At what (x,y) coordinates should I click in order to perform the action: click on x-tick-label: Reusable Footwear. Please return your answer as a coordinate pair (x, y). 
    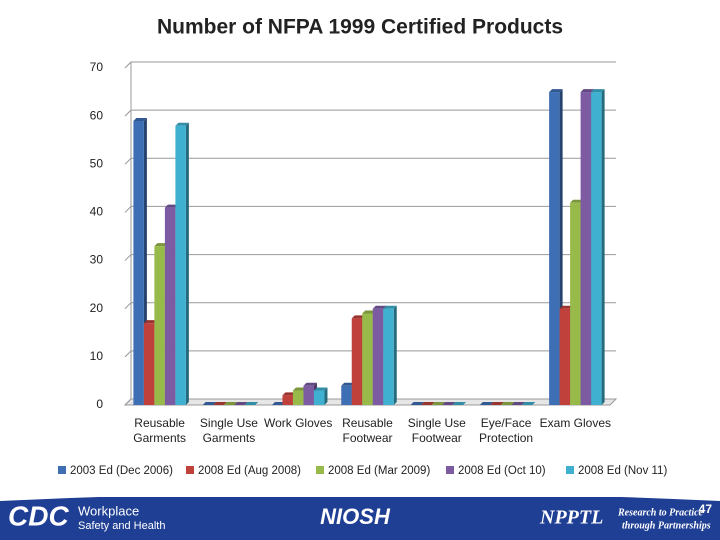
    Looking at the image, I should click on (367, 430).